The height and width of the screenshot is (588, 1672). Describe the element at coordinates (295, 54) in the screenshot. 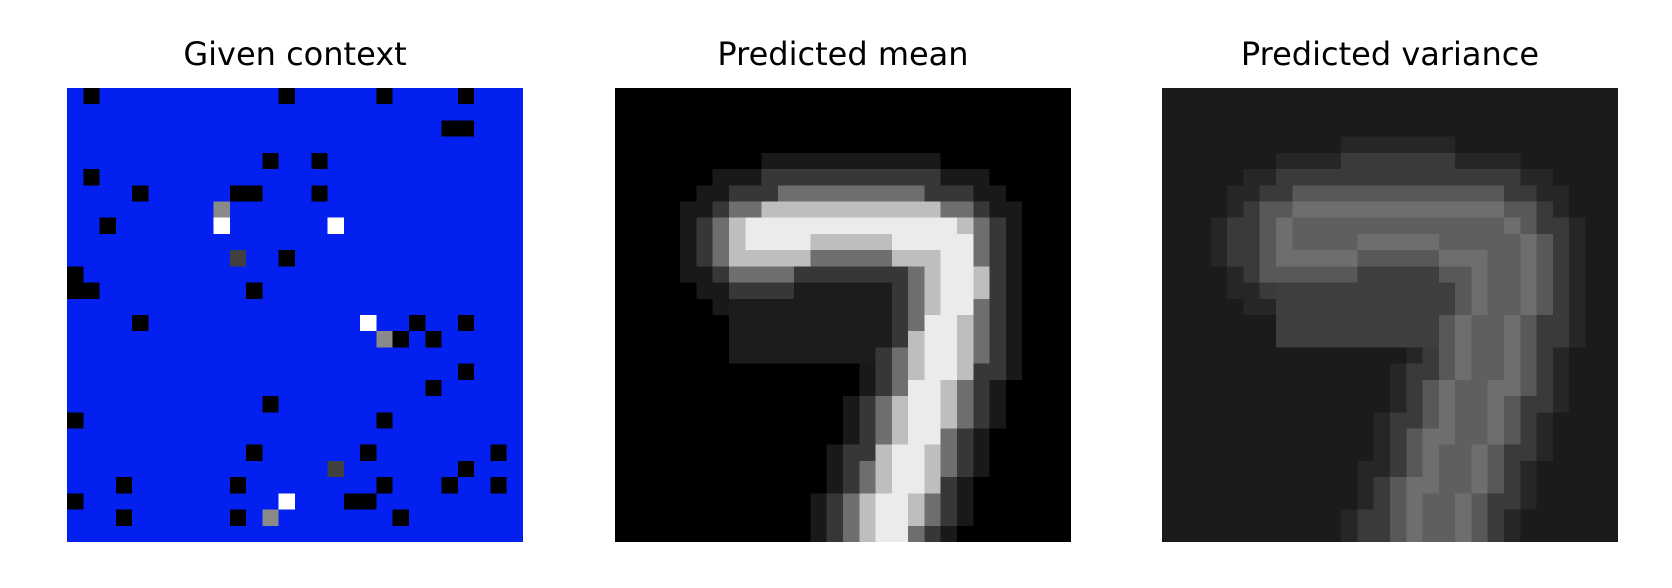

I see `panel-title-context: Given context` at that location.